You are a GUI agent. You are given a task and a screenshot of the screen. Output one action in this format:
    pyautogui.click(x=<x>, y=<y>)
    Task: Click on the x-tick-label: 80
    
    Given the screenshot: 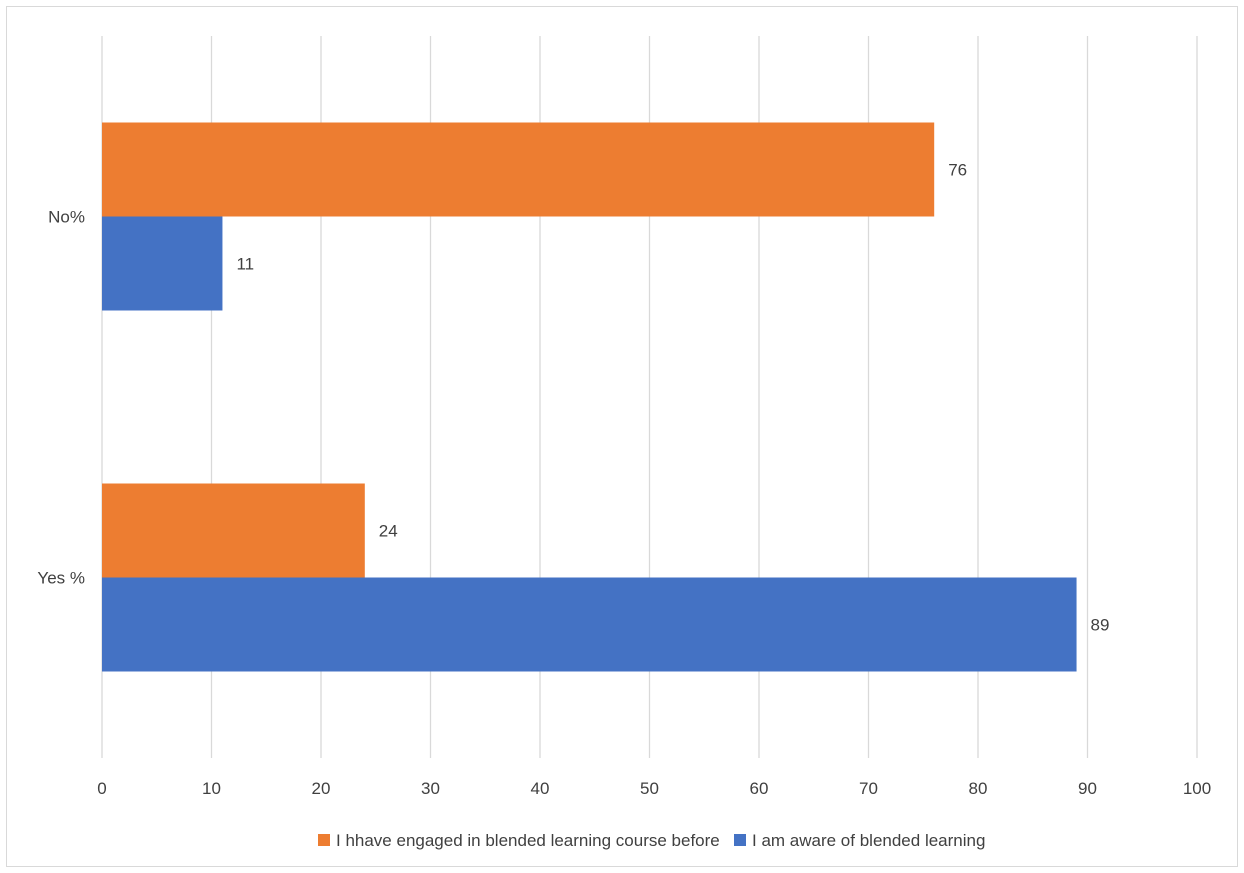 What is the action you would take?
    pyautogui.click(x=978, y=788)
    